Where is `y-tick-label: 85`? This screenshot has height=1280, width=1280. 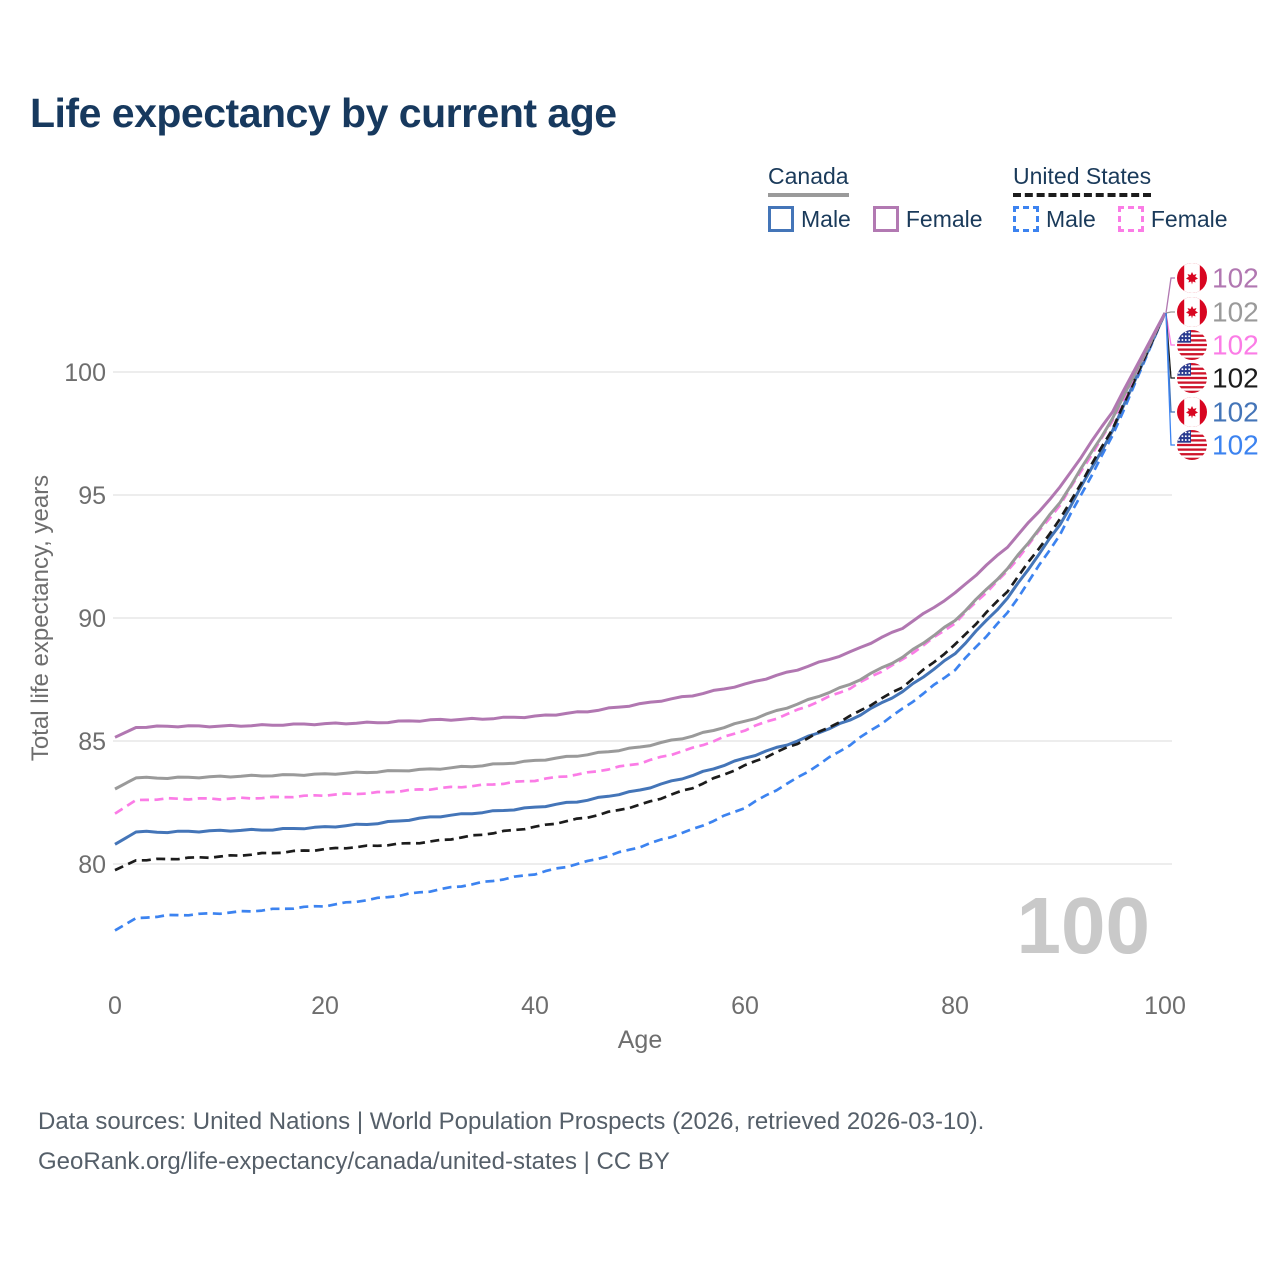 y-tick-label: 85 is located at coordinates (92, 742).